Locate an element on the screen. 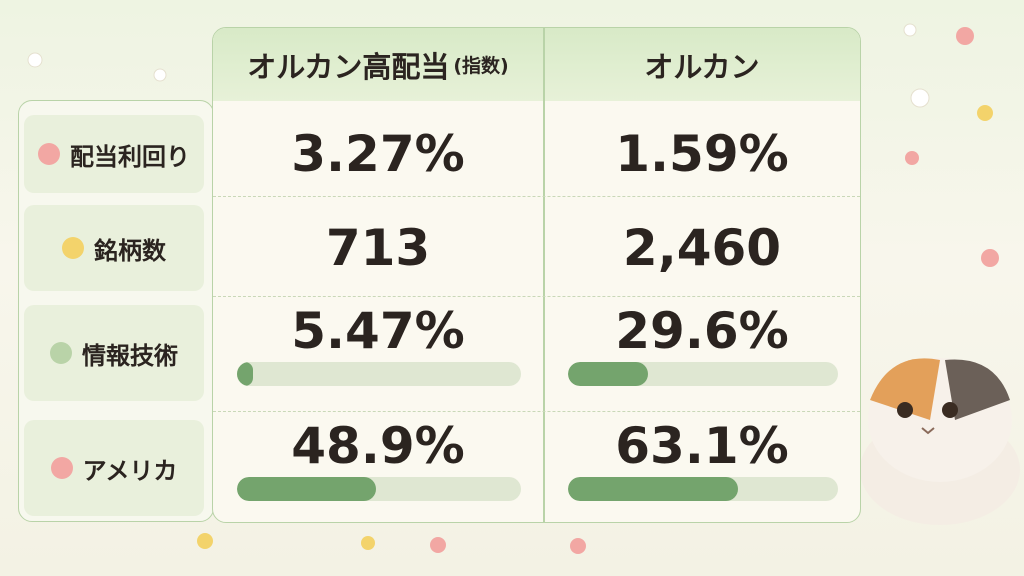  cell-value: 2,460 is located at coordinates (702, 248).